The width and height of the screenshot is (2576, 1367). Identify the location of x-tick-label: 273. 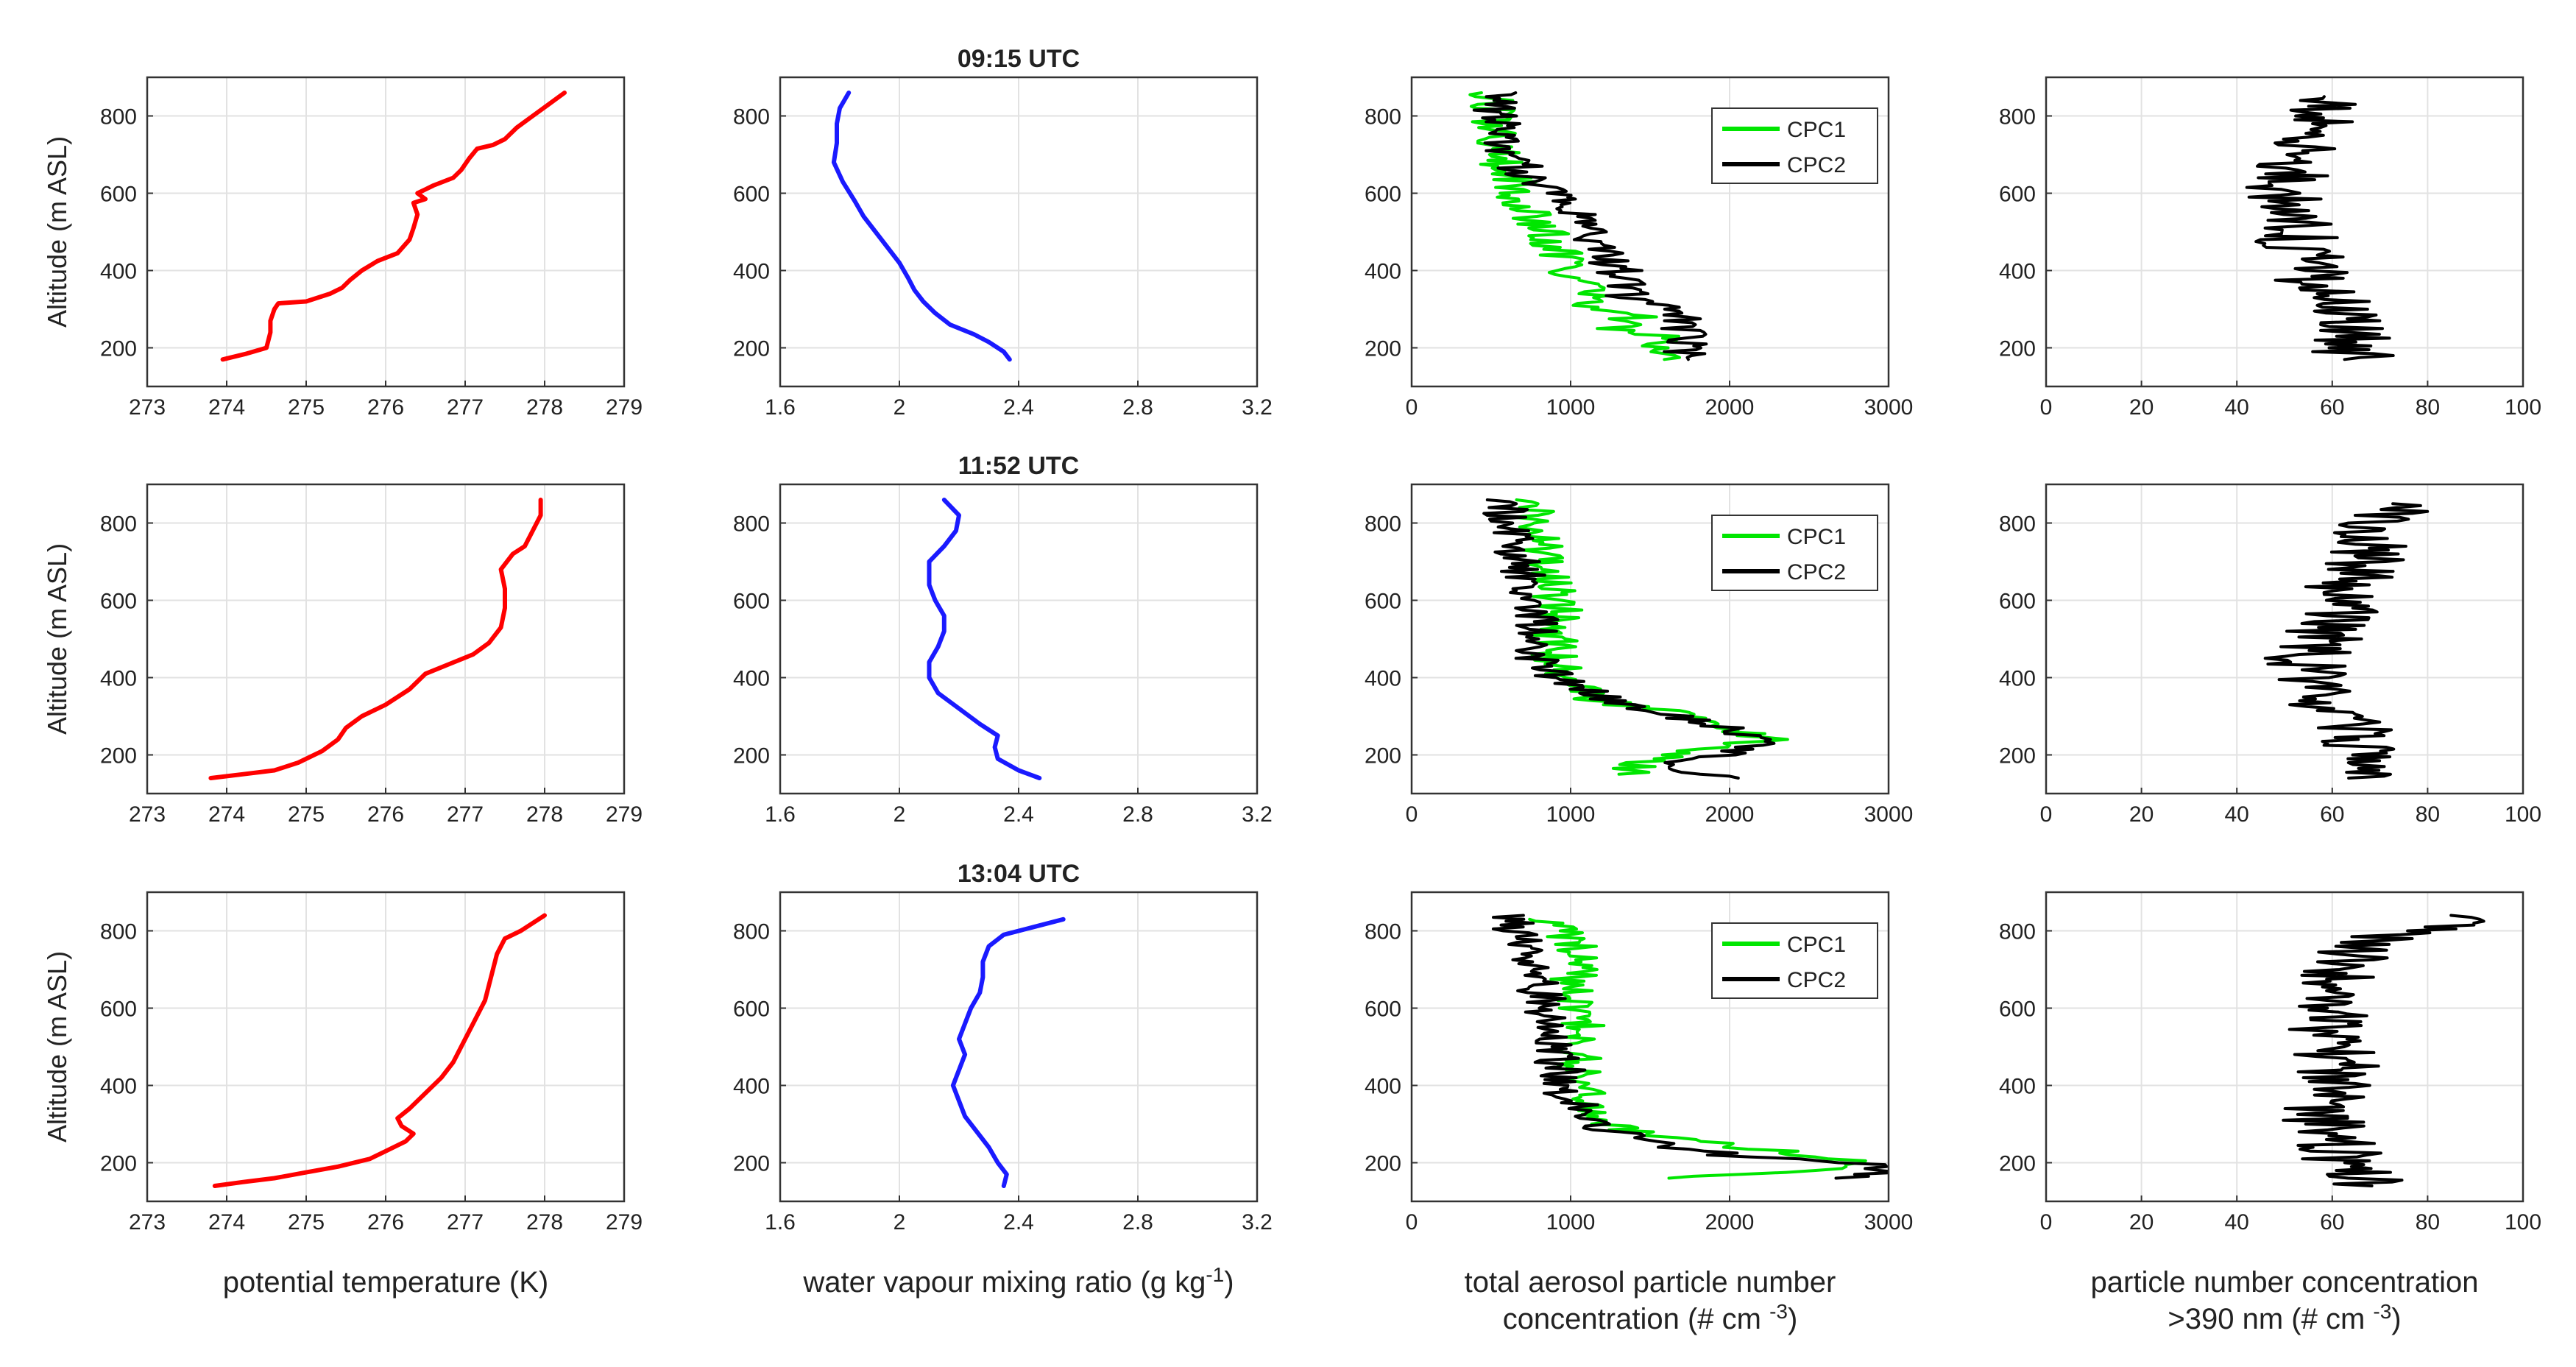
(147, 407).